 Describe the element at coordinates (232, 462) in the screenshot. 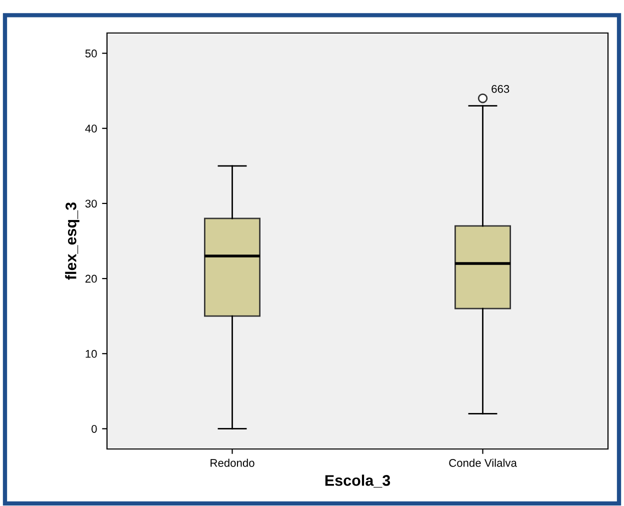

I see `x-tick-label: Redondo` at that location.